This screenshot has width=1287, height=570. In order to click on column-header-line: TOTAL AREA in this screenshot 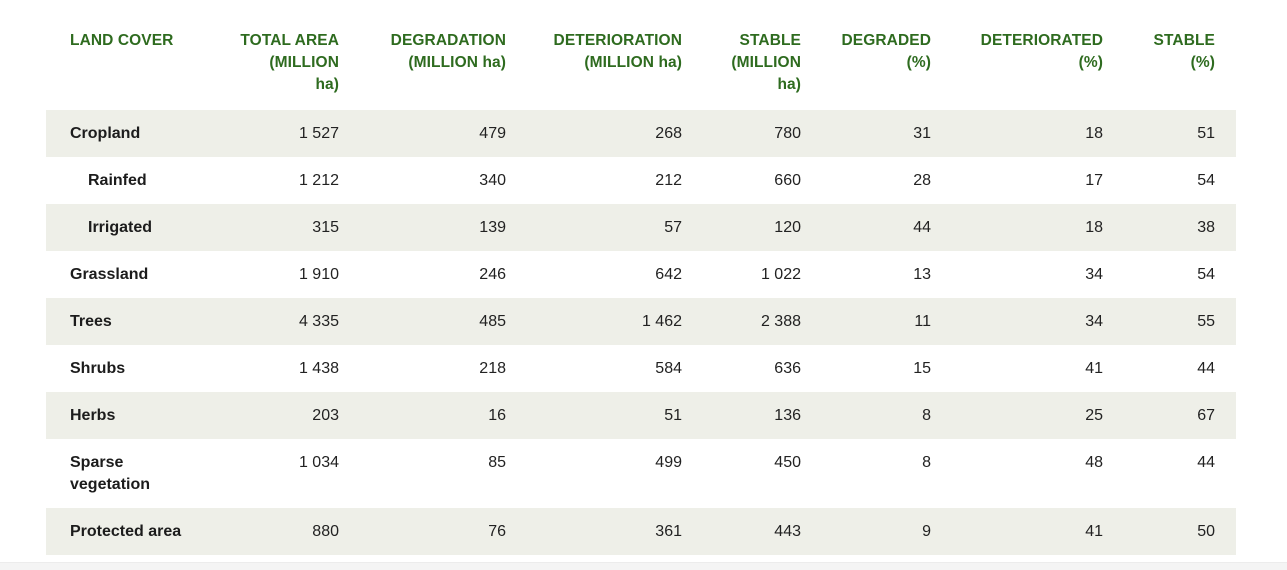, I will do `click(289, 40)`.